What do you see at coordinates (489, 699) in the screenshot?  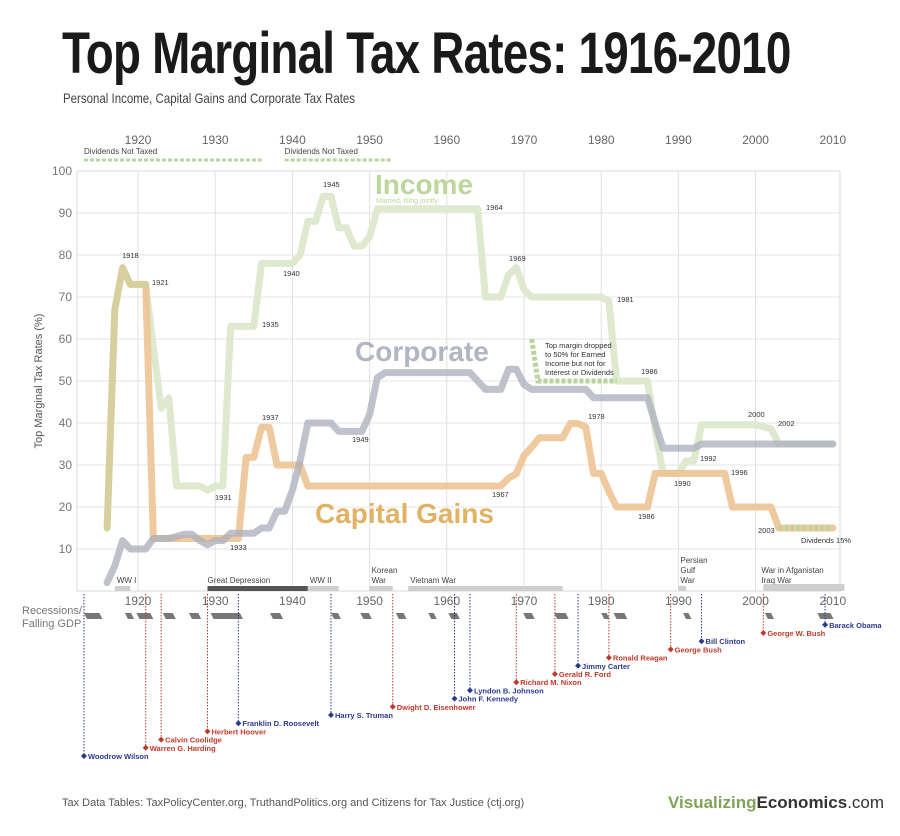 I see `president-label: John F. Kennedy` at bounding box center [489, 699].